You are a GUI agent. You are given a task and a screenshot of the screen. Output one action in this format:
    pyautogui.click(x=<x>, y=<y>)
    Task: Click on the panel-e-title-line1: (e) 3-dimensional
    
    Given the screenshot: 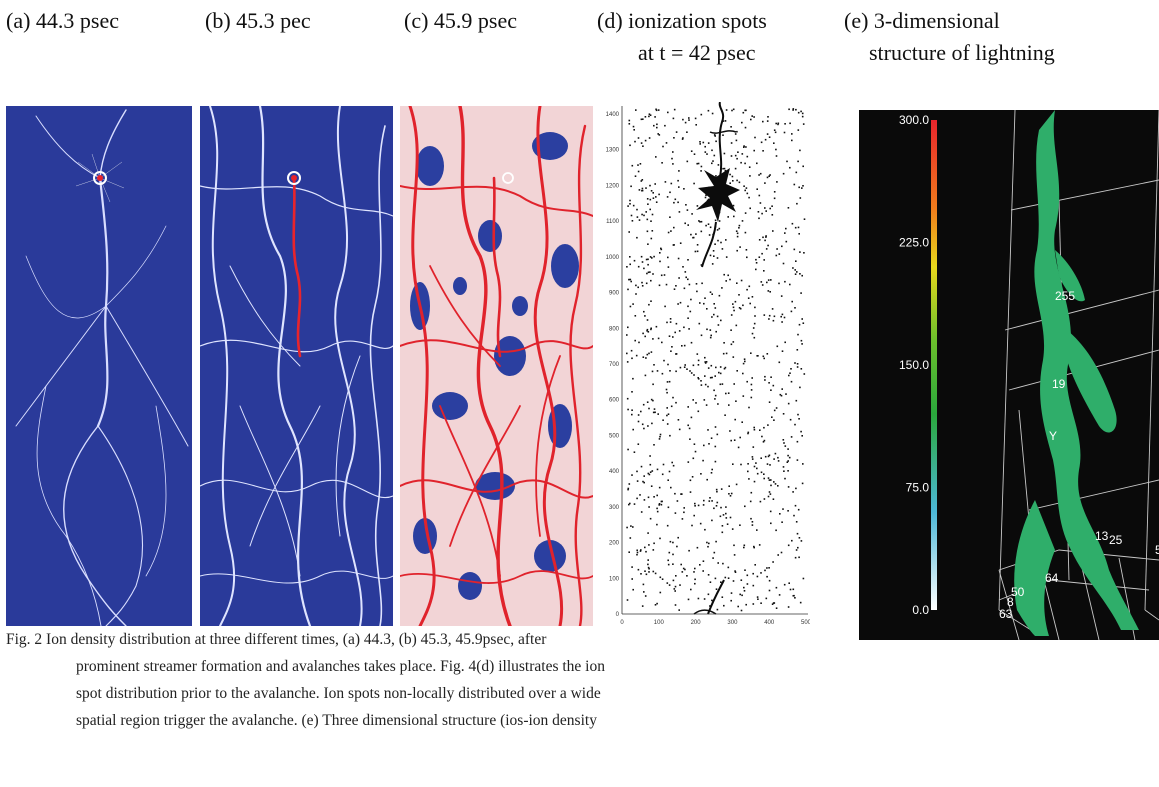 What is the action you would take?
    pyautogui.click(x=922, y=20)
    